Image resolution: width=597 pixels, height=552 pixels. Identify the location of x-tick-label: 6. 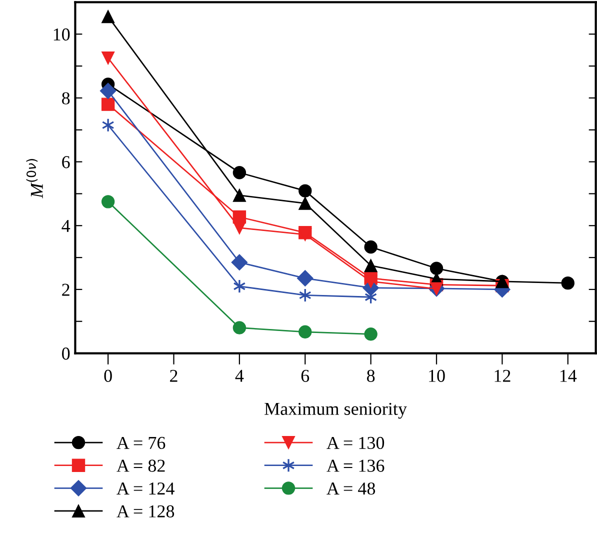
(305, 376).